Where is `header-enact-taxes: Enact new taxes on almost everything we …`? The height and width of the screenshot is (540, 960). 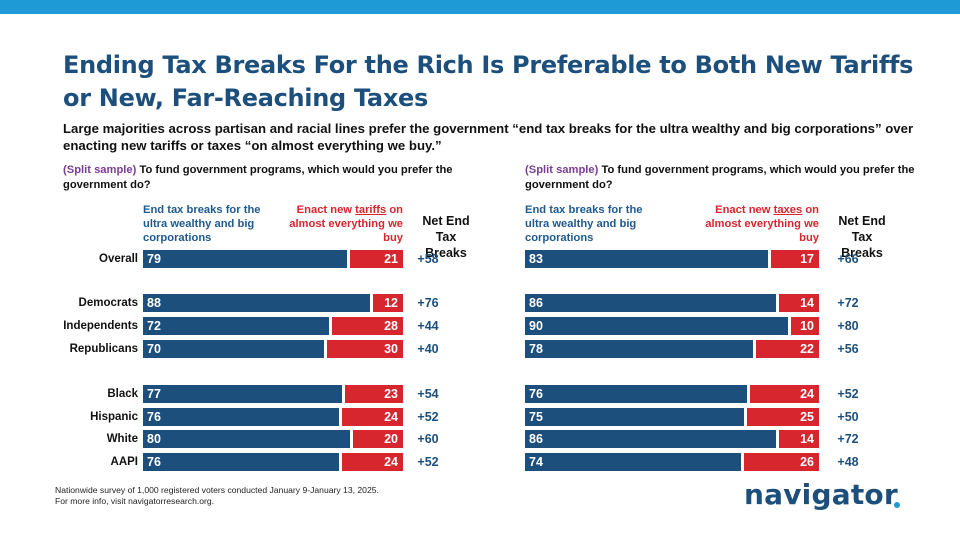 header-enact-taxes: Enact new taxes on almost everything we … is located at coordinates (762, 224).